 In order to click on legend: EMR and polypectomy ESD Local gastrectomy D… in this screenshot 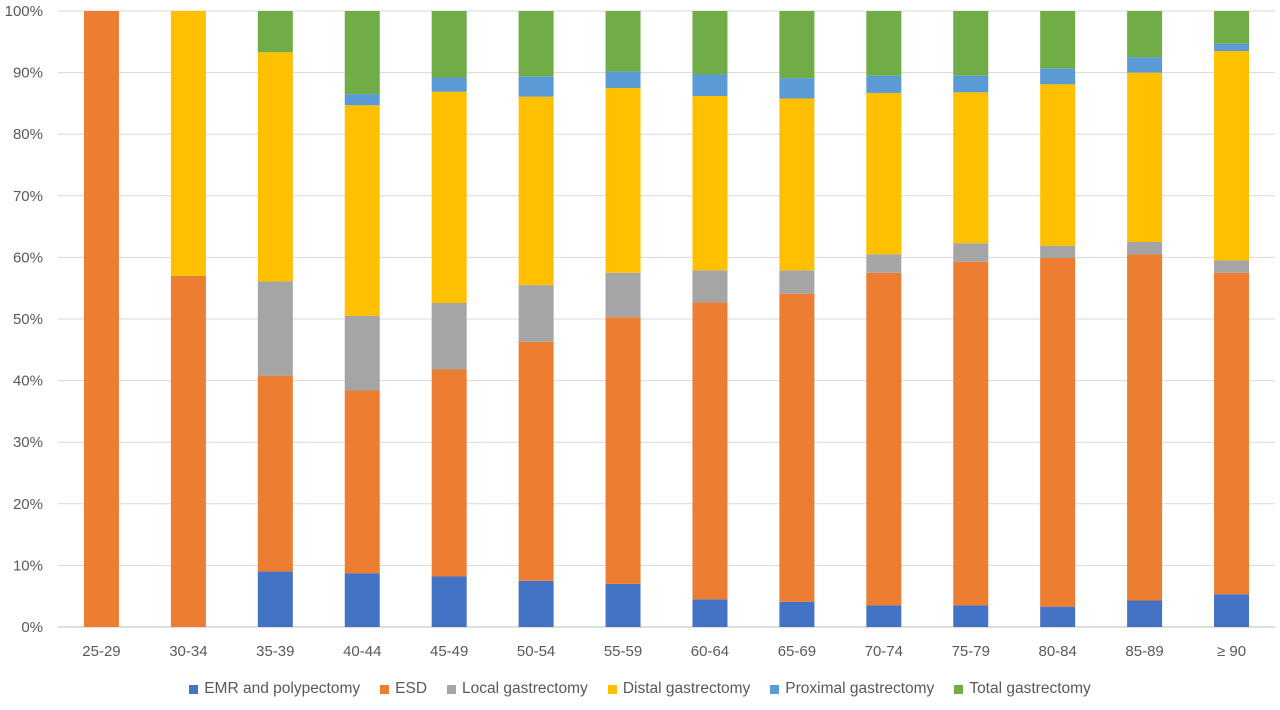, I will do `click(640, 689)`.